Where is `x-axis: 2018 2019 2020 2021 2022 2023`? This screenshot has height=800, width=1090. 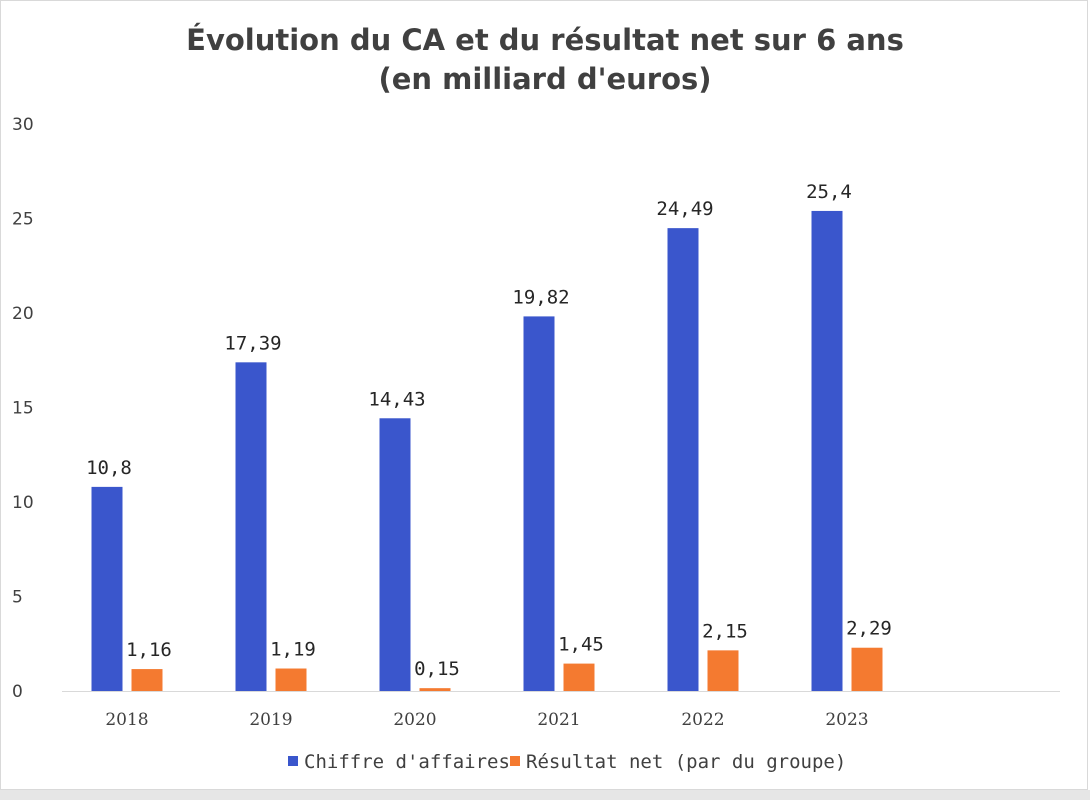
x-axis: 2018 2019 2020 2021 2022 2023 is located at coordinates (561, 710).